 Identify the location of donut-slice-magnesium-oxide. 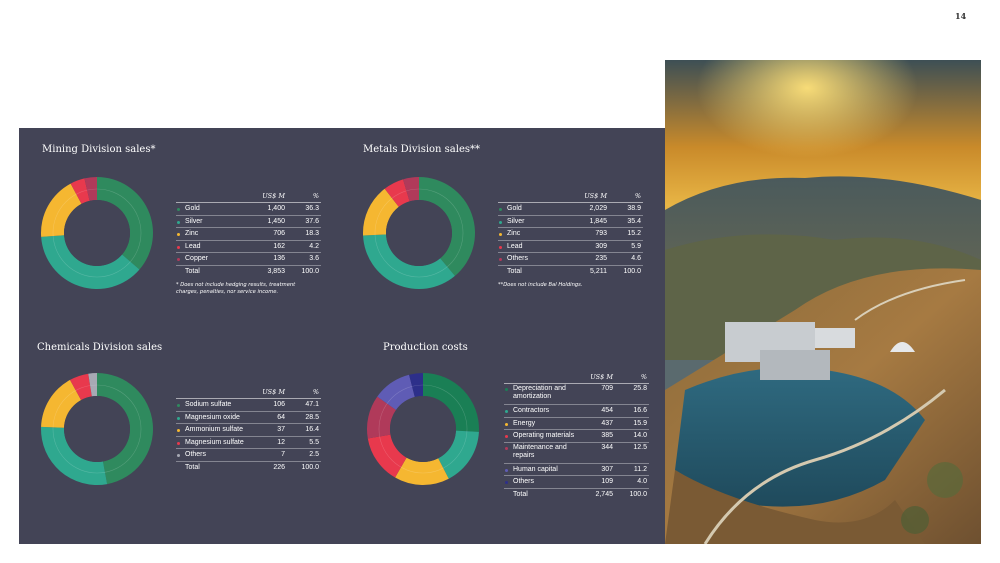
(74, 455).